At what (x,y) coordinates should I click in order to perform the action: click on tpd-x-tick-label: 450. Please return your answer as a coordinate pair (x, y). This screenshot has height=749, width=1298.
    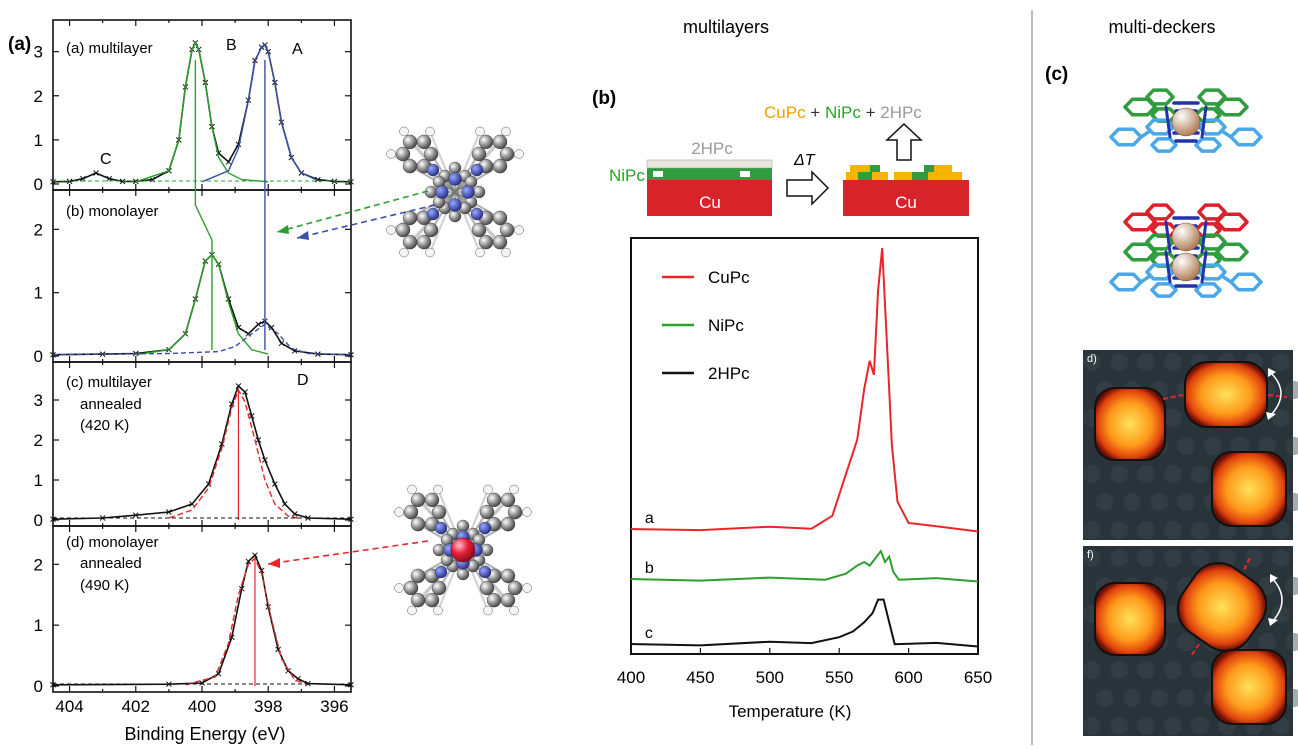
    Looking at the image, I should click on (700, 677).